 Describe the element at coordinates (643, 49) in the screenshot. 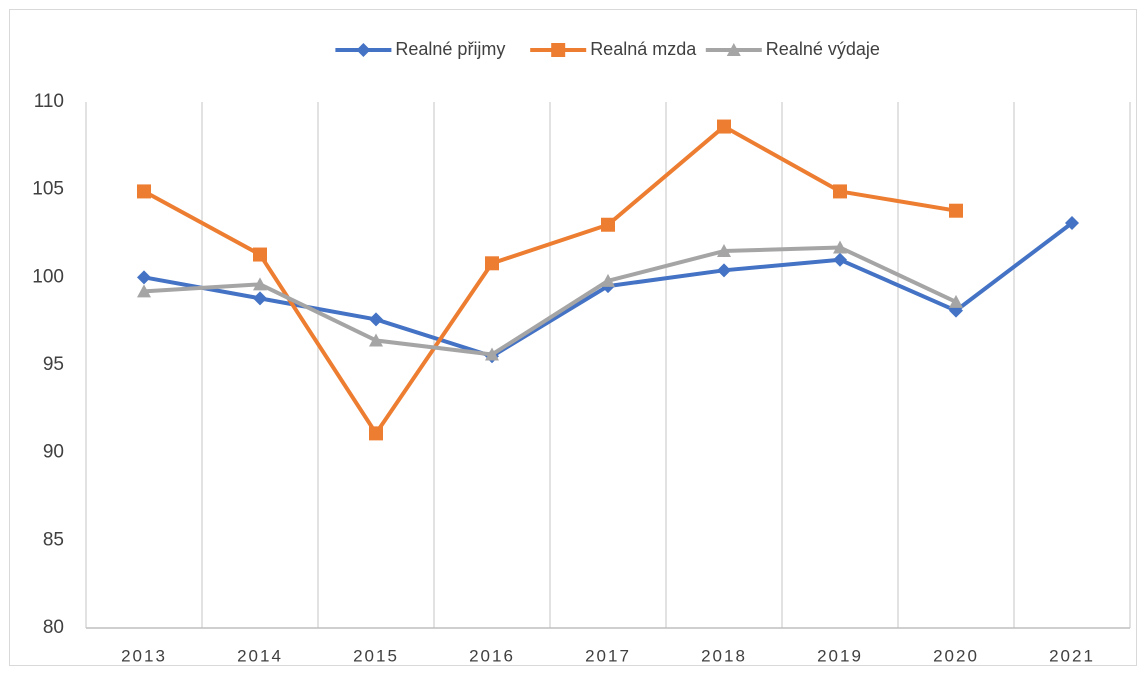

I see `legend-label: Realná mzda` at that location.